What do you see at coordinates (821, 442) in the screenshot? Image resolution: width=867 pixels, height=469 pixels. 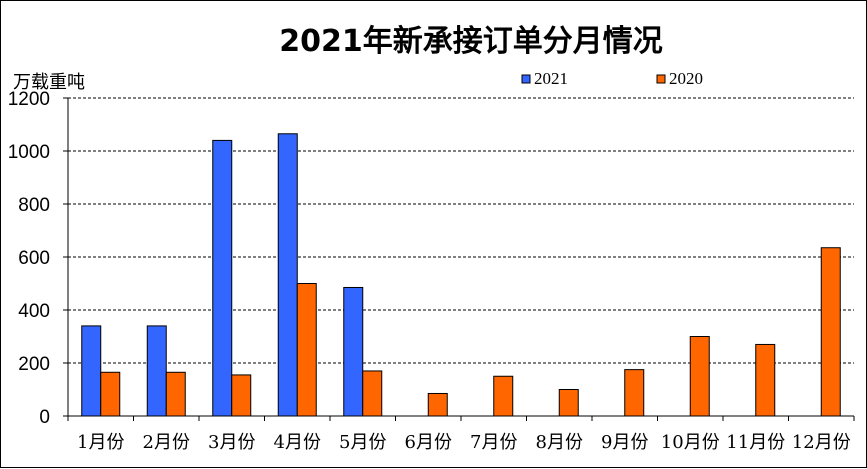 I see `x-tick-label: 12月份` at bounding box center [821, 442].